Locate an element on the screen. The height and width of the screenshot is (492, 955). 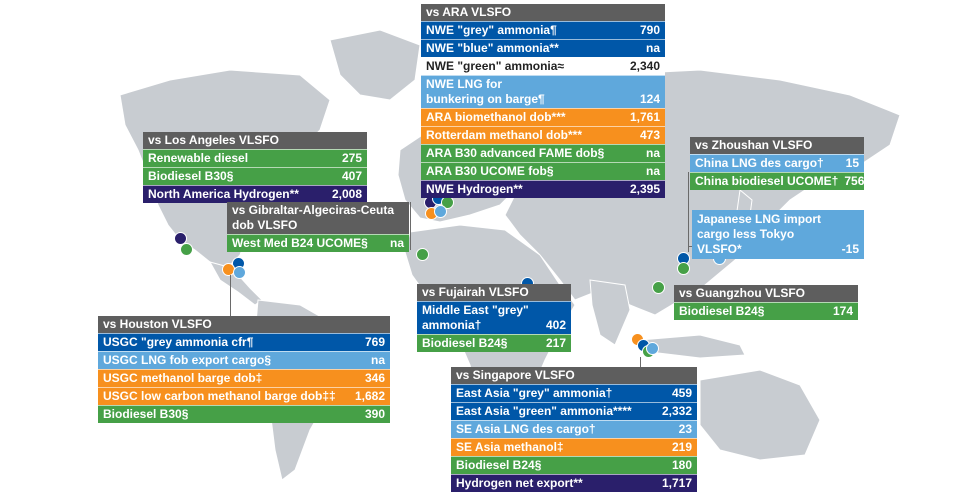
singapore-row: East Asia "green" ammonia**** 2,332 is located at coordinates (574, 411).